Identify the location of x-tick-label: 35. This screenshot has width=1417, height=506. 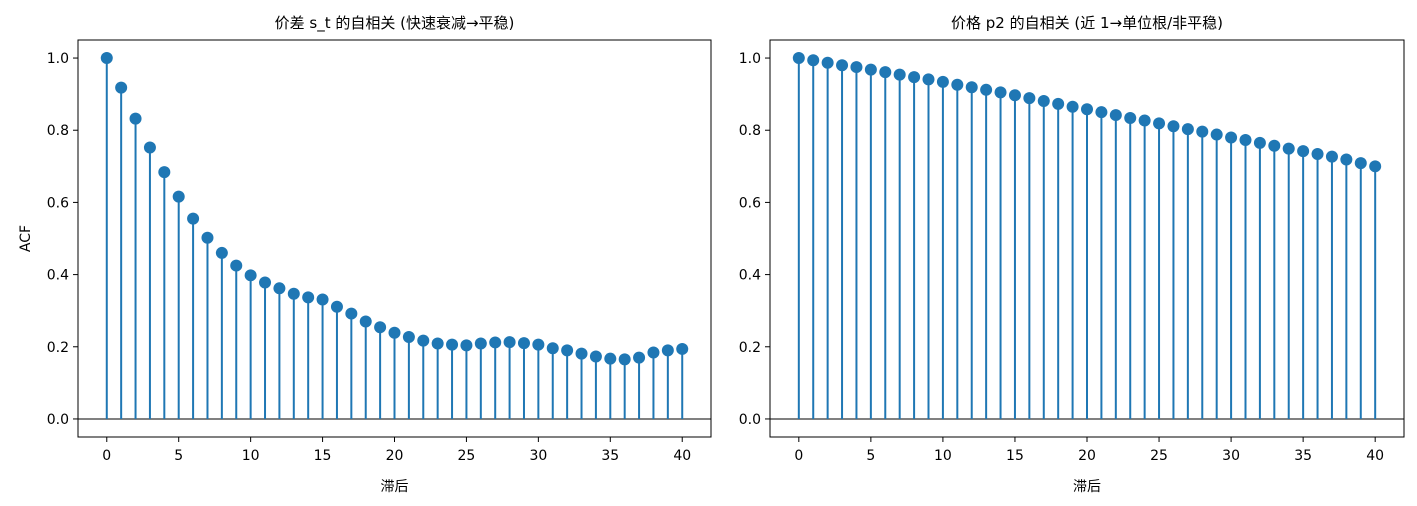
(1303, 456).